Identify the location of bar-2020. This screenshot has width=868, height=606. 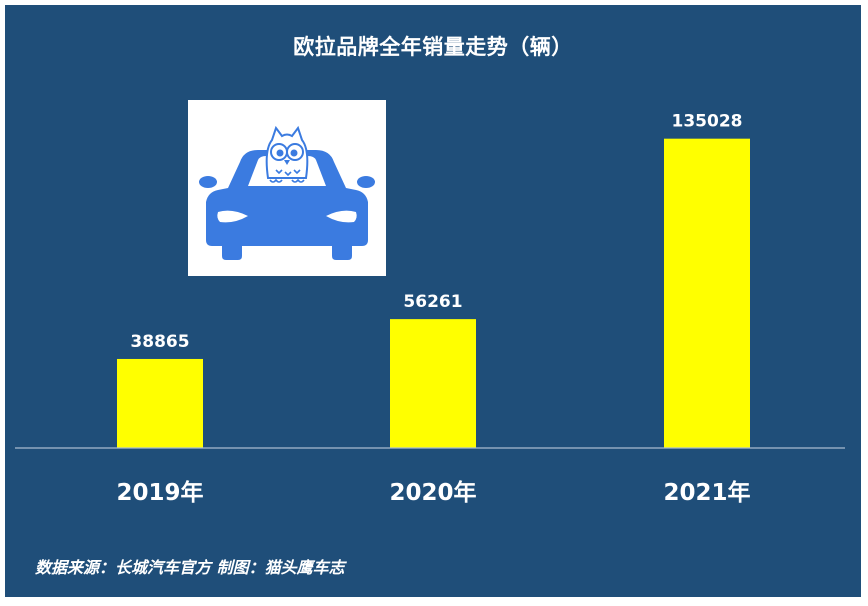
(433, 383).